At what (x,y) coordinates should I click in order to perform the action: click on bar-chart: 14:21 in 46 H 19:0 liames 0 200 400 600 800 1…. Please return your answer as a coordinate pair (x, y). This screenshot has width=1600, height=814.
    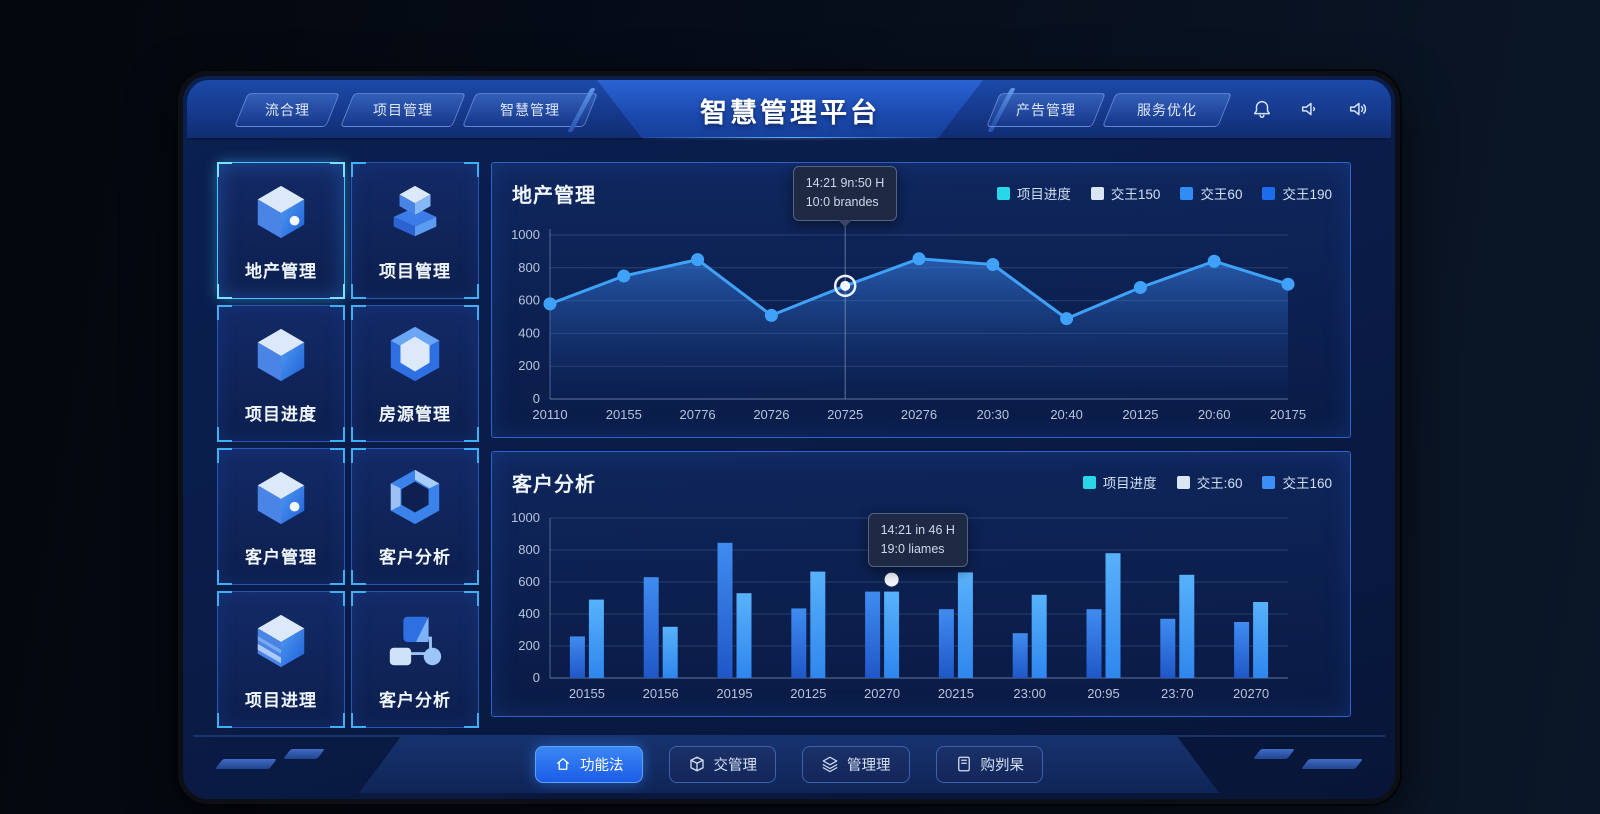
    Looking at the image, I should click on (921, 605).